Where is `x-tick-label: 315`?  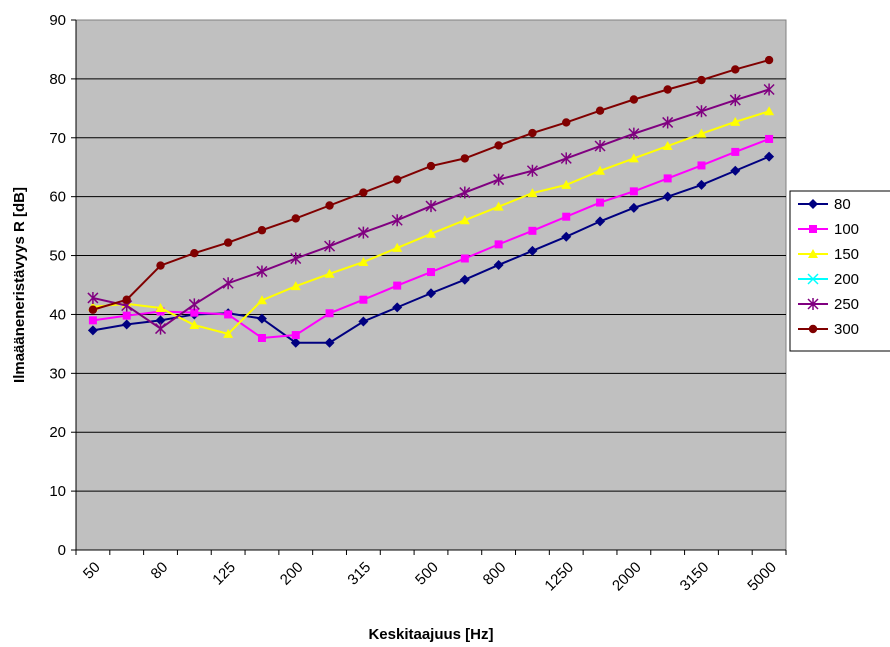
x-tick-label: 315 is located at coordinates (359, 574).